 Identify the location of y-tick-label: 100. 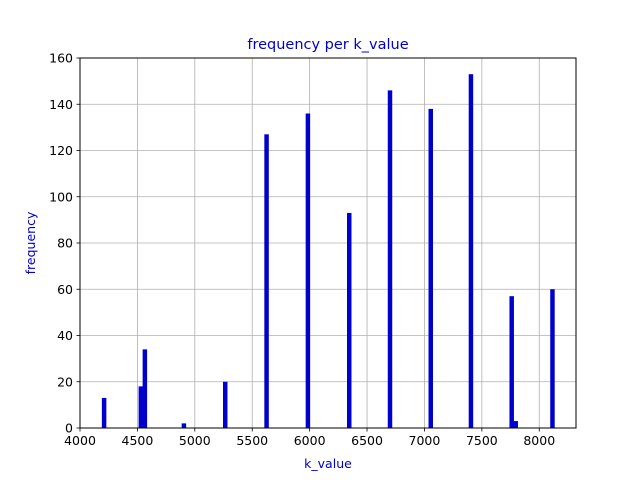
(61, 196).